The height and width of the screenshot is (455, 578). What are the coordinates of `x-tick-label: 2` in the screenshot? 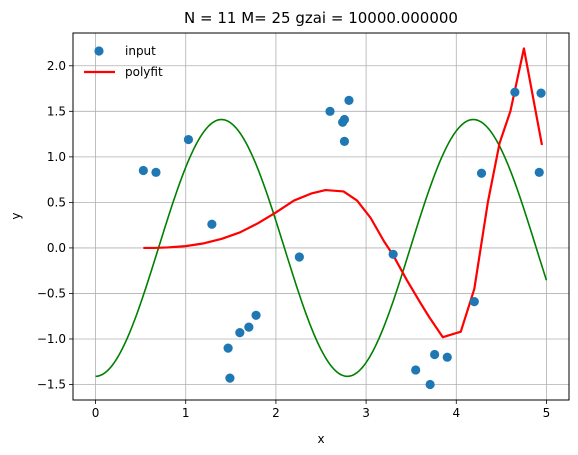 It's located at (276, 413).